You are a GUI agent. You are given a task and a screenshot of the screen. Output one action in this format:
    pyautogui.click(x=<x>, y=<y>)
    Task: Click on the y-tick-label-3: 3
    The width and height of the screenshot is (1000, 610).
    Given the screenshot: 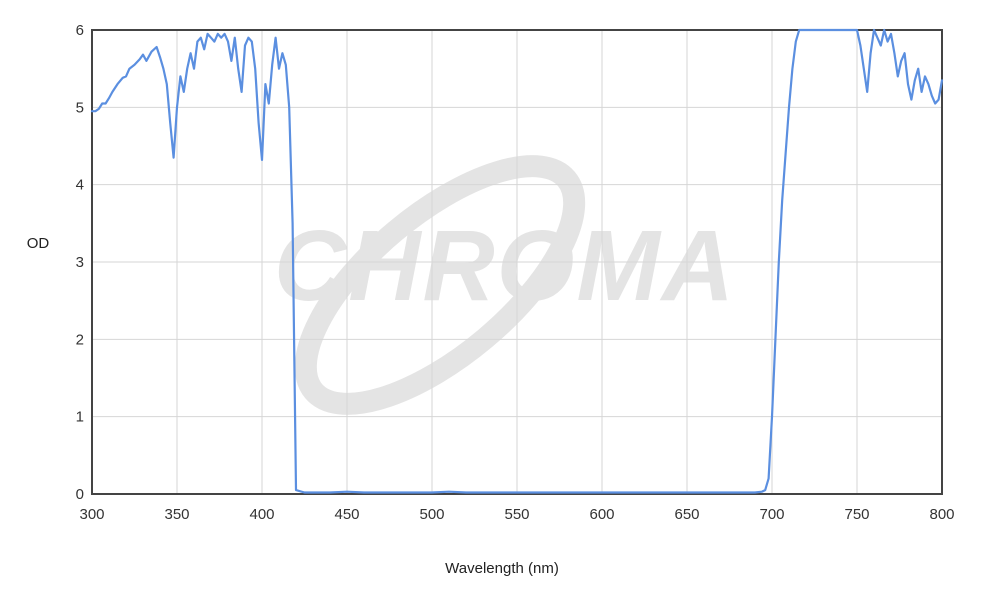 What is the action you would take?
    pyautogui.click(x=80, y=262)
    